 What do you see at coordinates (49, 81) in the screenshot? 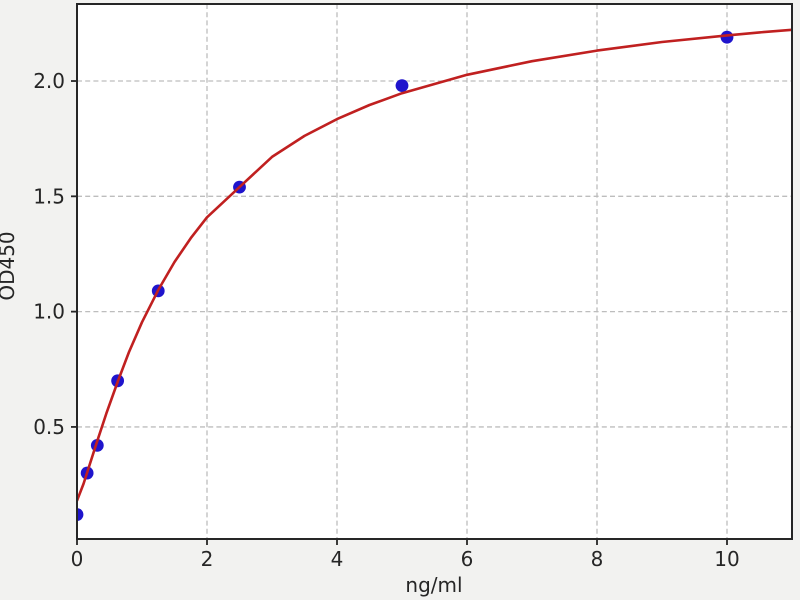
I see `y-tick-label: 2.0` at bounding box center [49, 81].